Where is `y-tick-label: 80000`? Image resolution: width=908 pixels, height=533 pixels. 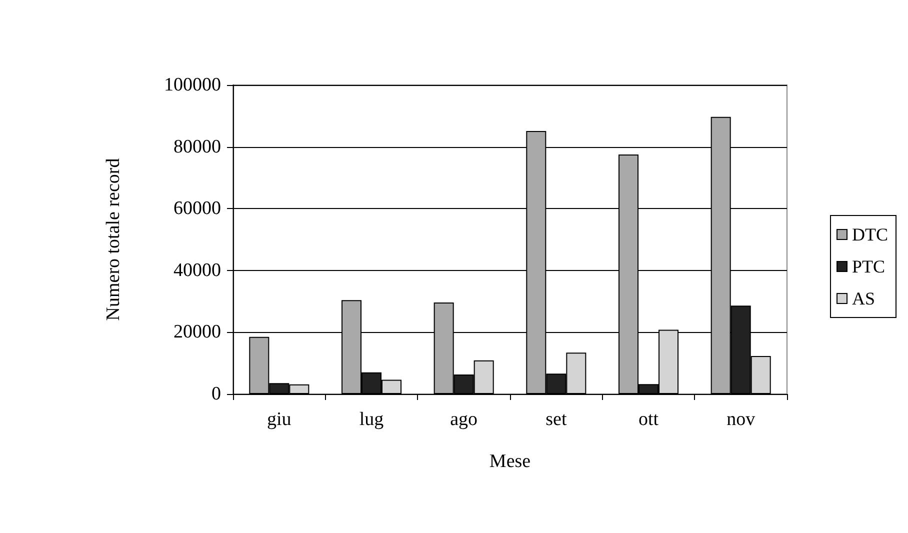
y-tick-label: 80000 is located at coordinates (197, 147).